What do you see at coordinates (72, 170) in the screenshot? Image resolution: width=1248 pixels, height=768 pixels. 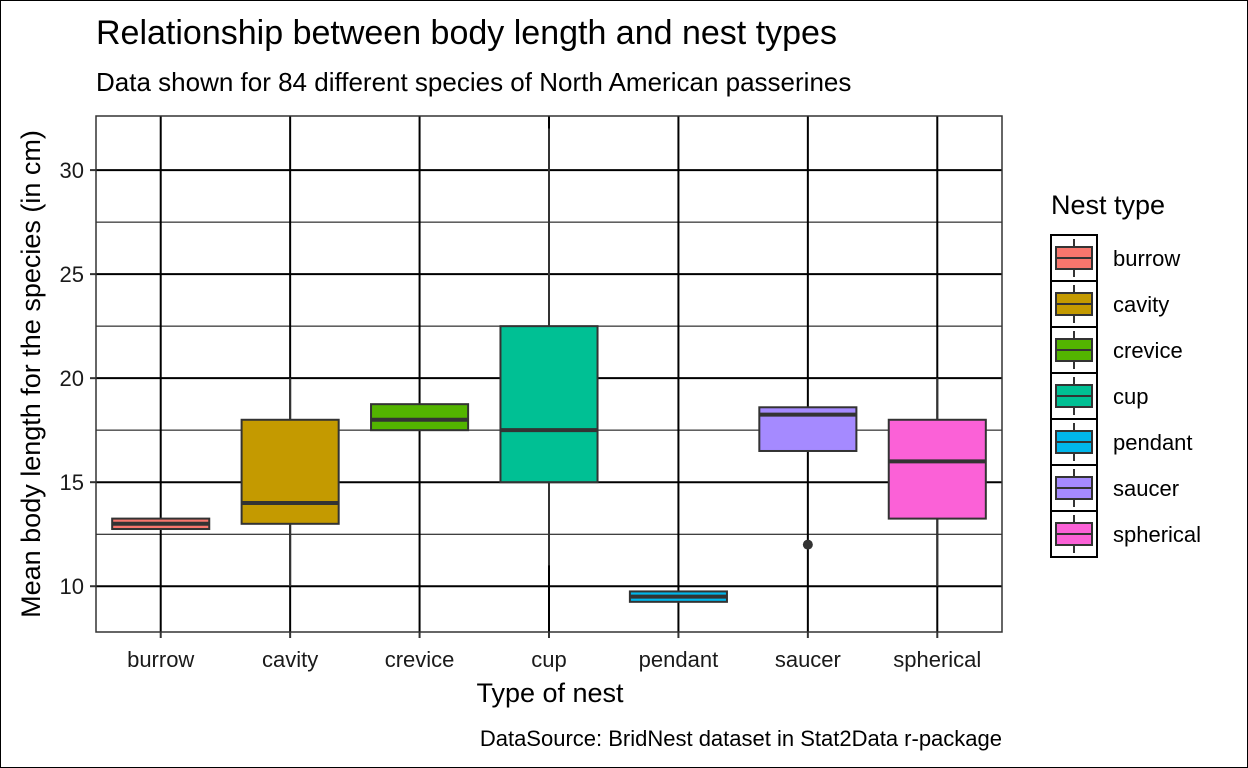 I see `y-tick-label: 30` at bounding box center [72, 170].